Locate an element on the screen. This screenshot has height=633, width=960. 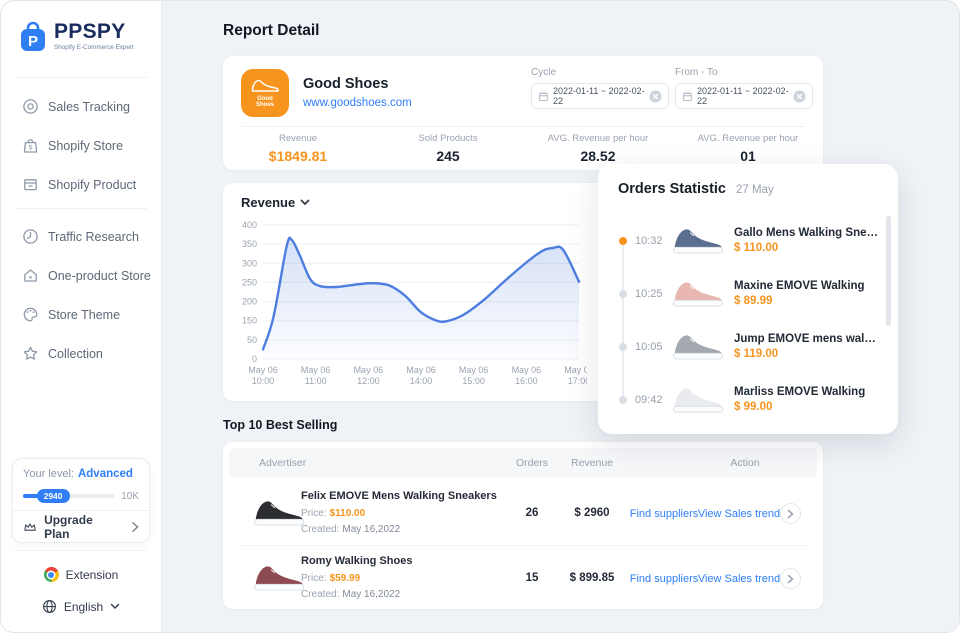
sidebar-item: Collection is located at coordinates (81, 353).